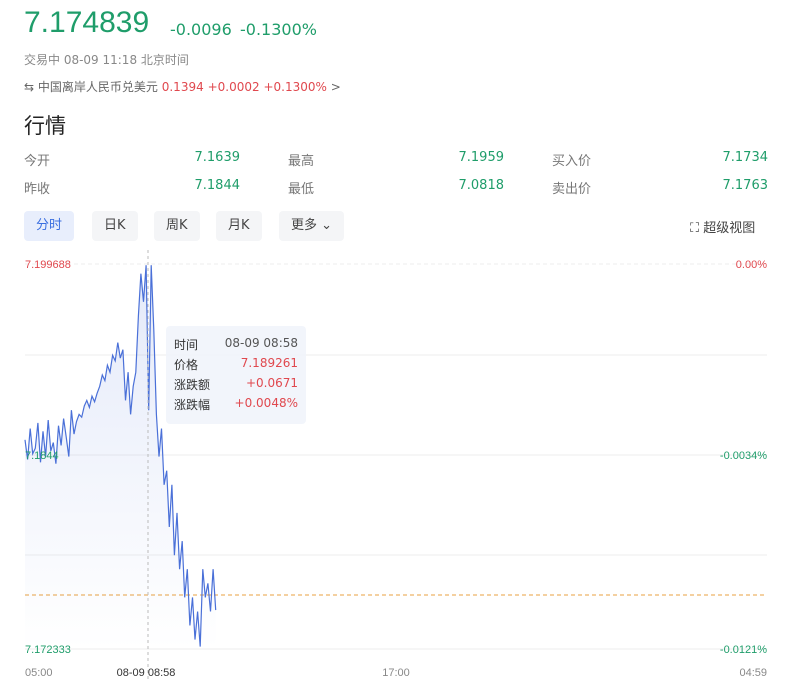  What do you see at coordinates (236, 344) in the screenshot?
I see `tooltip-row: 时间 08-09 08:58` at bounding box center [236, 344].